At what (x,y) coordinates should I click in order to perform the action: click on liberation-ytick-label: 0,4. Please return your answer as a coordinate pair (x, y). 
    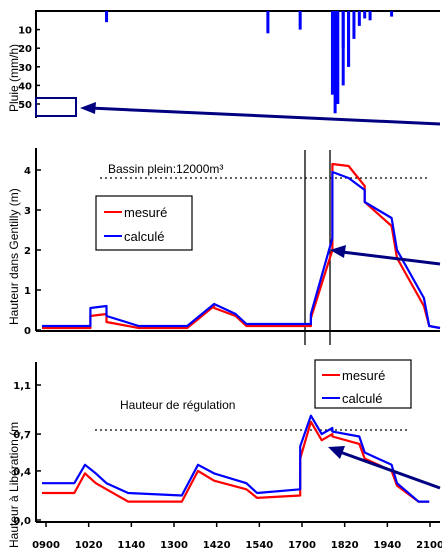
    Looking at the image, I should click on (22, 472).